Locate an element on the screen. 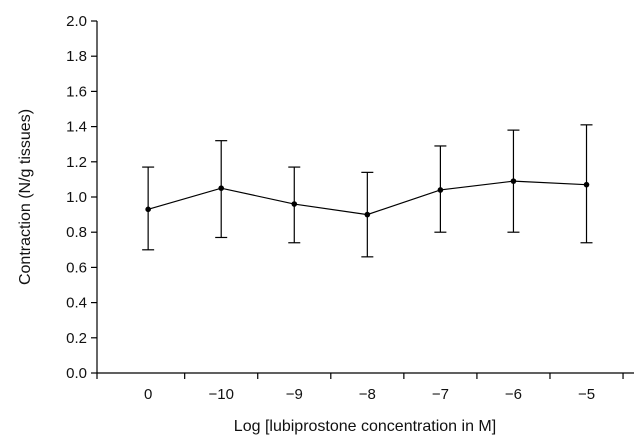  x-tick-label: −10 is located at coordinates (220, 394).